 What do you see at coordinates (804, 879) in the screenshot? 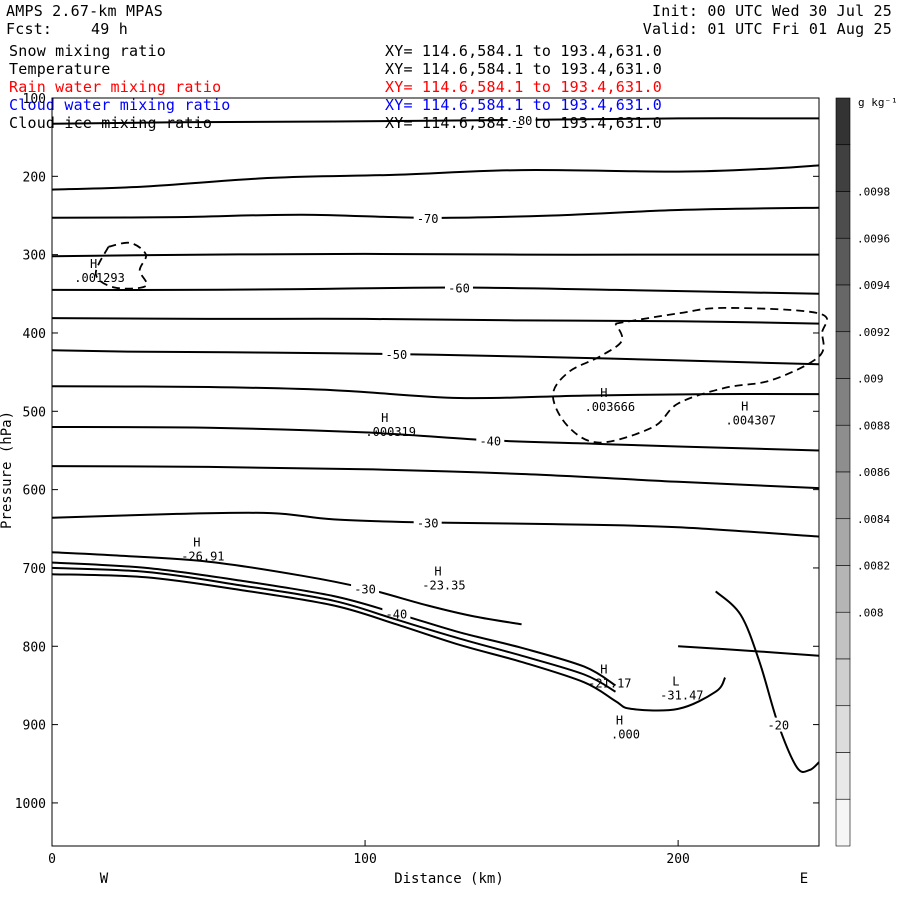
I see `x-right-end-label: E` at bounding box center [804, 879].